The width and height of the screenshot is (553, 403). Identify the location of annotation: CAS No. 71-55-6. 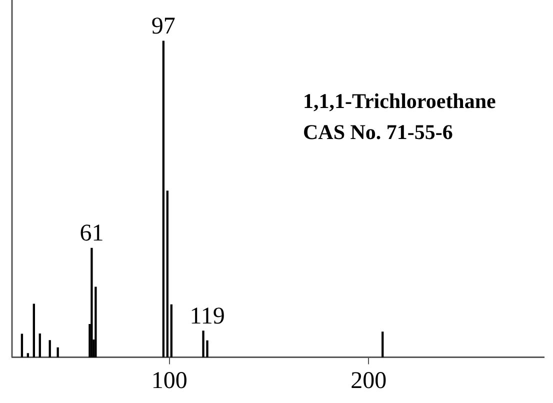
(378, 132).